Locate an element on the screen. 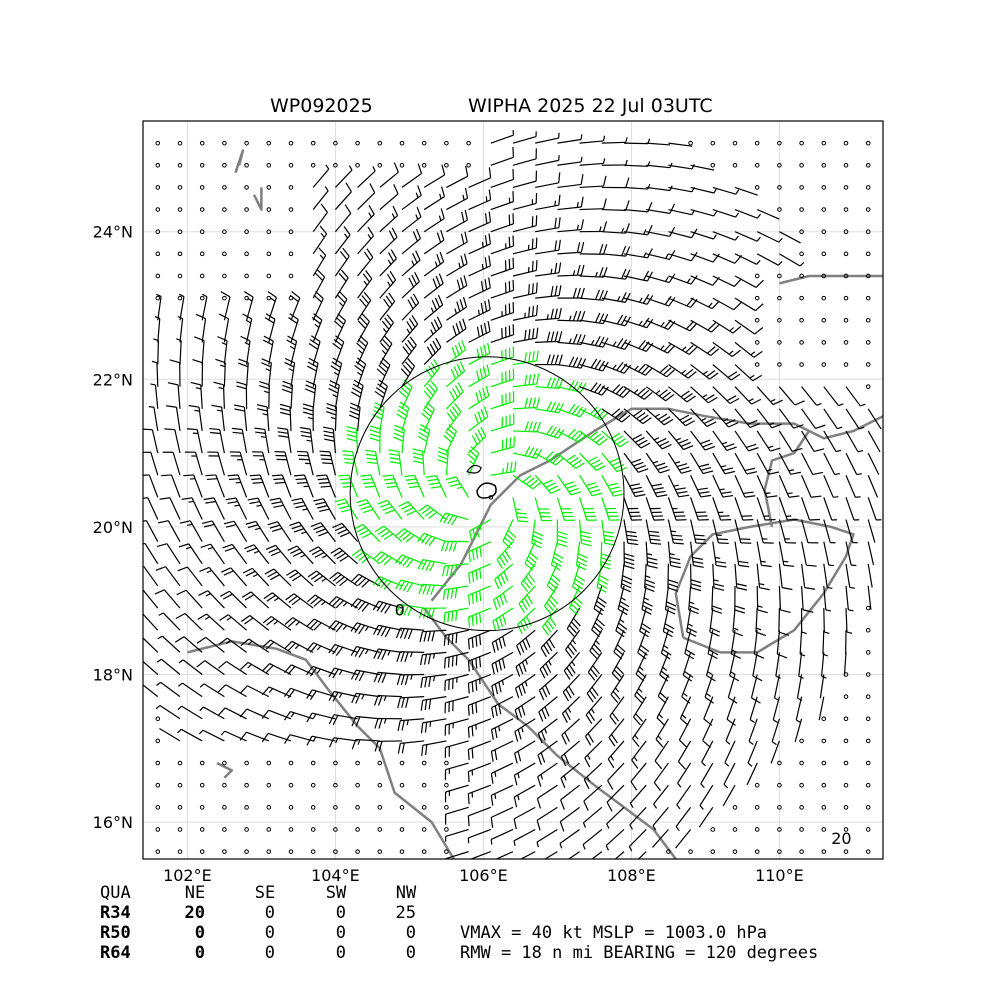  storm-id-title: WP092025 is located at coordinates (321, 106).